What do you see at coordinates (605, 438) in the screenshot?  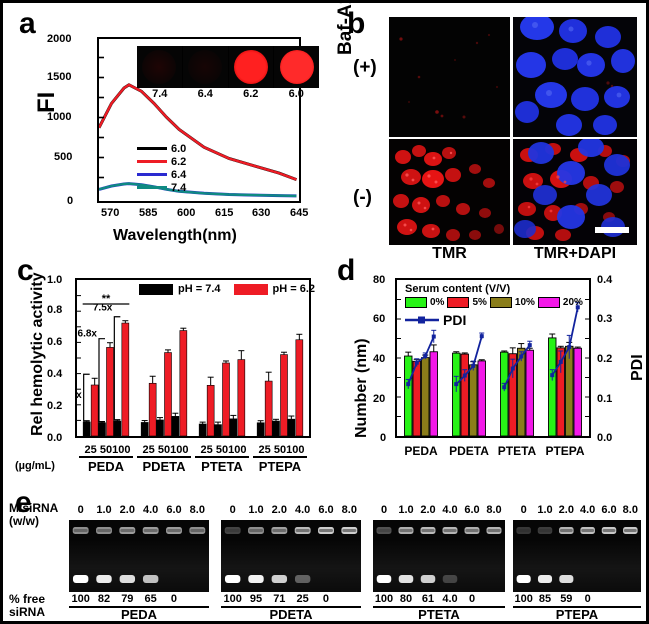 I see `panel-d-y2tick-0.0: 0.0` at bounding box center [605, 438].